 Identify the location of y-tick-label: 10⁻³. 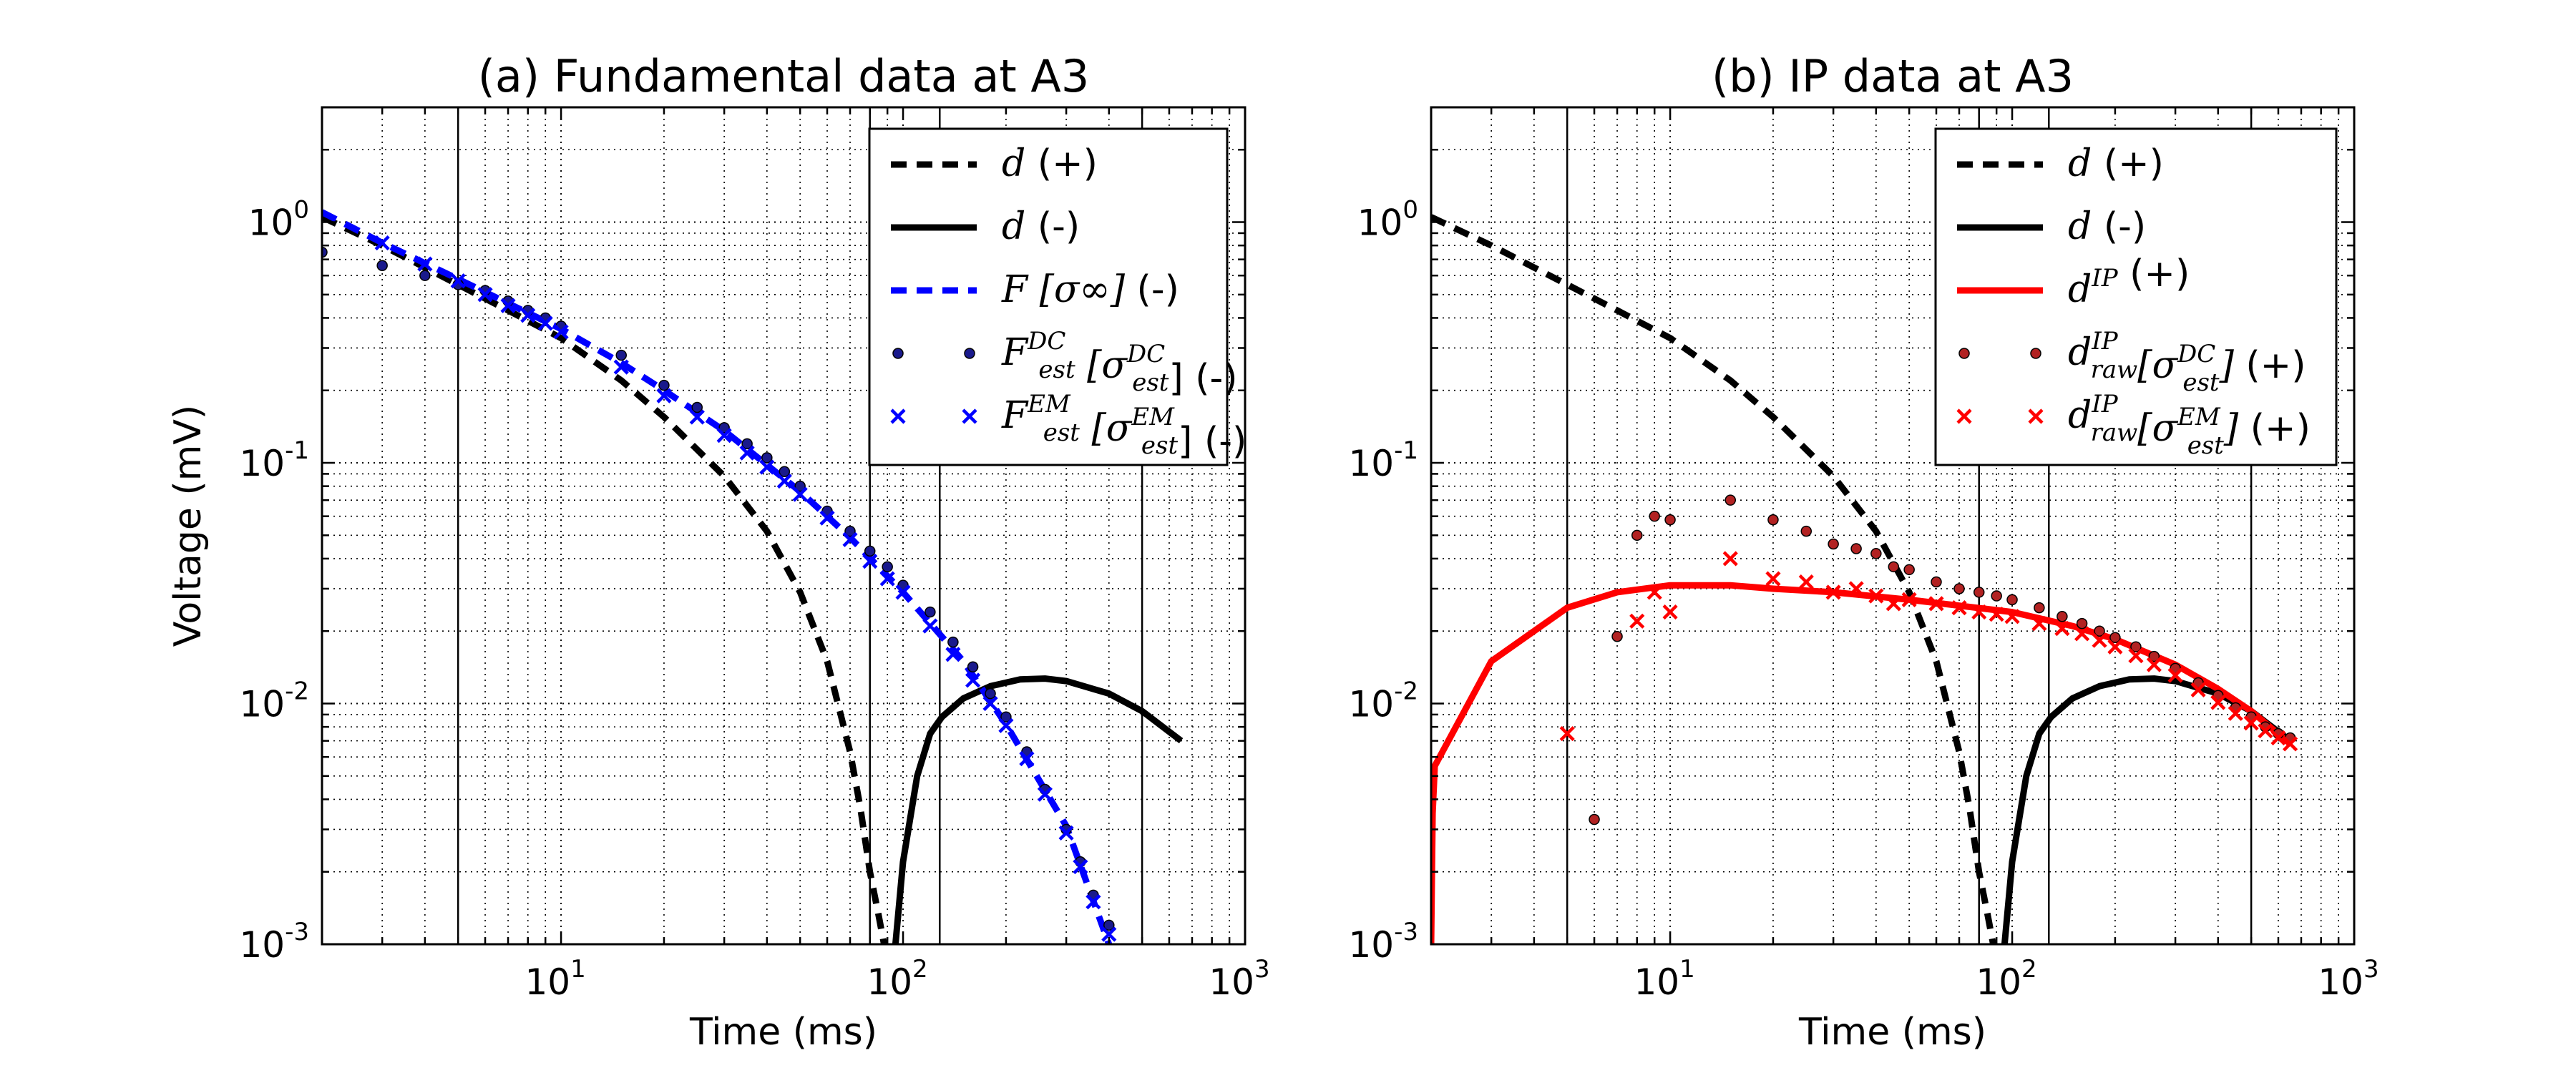
(1383, 942).